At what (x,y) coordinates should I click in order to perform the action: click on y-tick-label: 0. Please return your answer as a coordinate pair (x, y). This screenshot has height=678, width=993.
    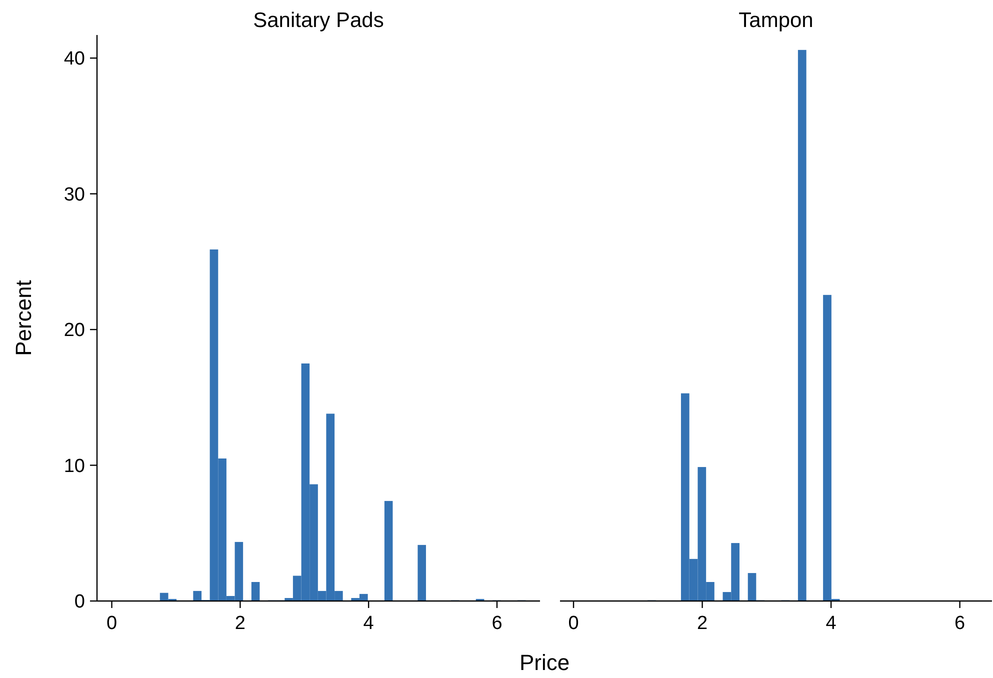
    Looking at the image, I should click on (79, 602).